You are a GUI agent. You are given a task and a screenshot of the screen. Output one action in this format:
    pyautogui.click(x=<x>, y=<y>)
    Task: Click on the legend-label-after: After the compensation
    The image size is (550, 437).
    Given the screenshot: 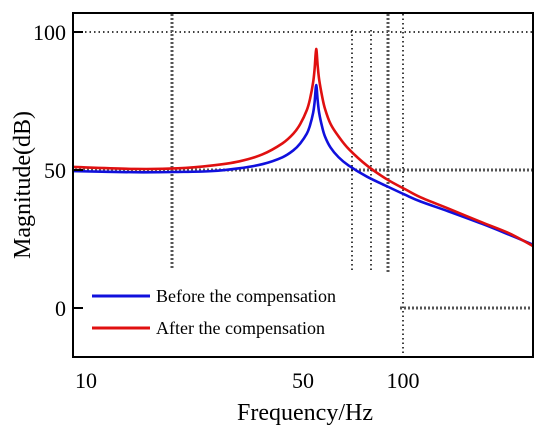 What is the action you would take?
    pyautogui.click(x=240, y=328)
    